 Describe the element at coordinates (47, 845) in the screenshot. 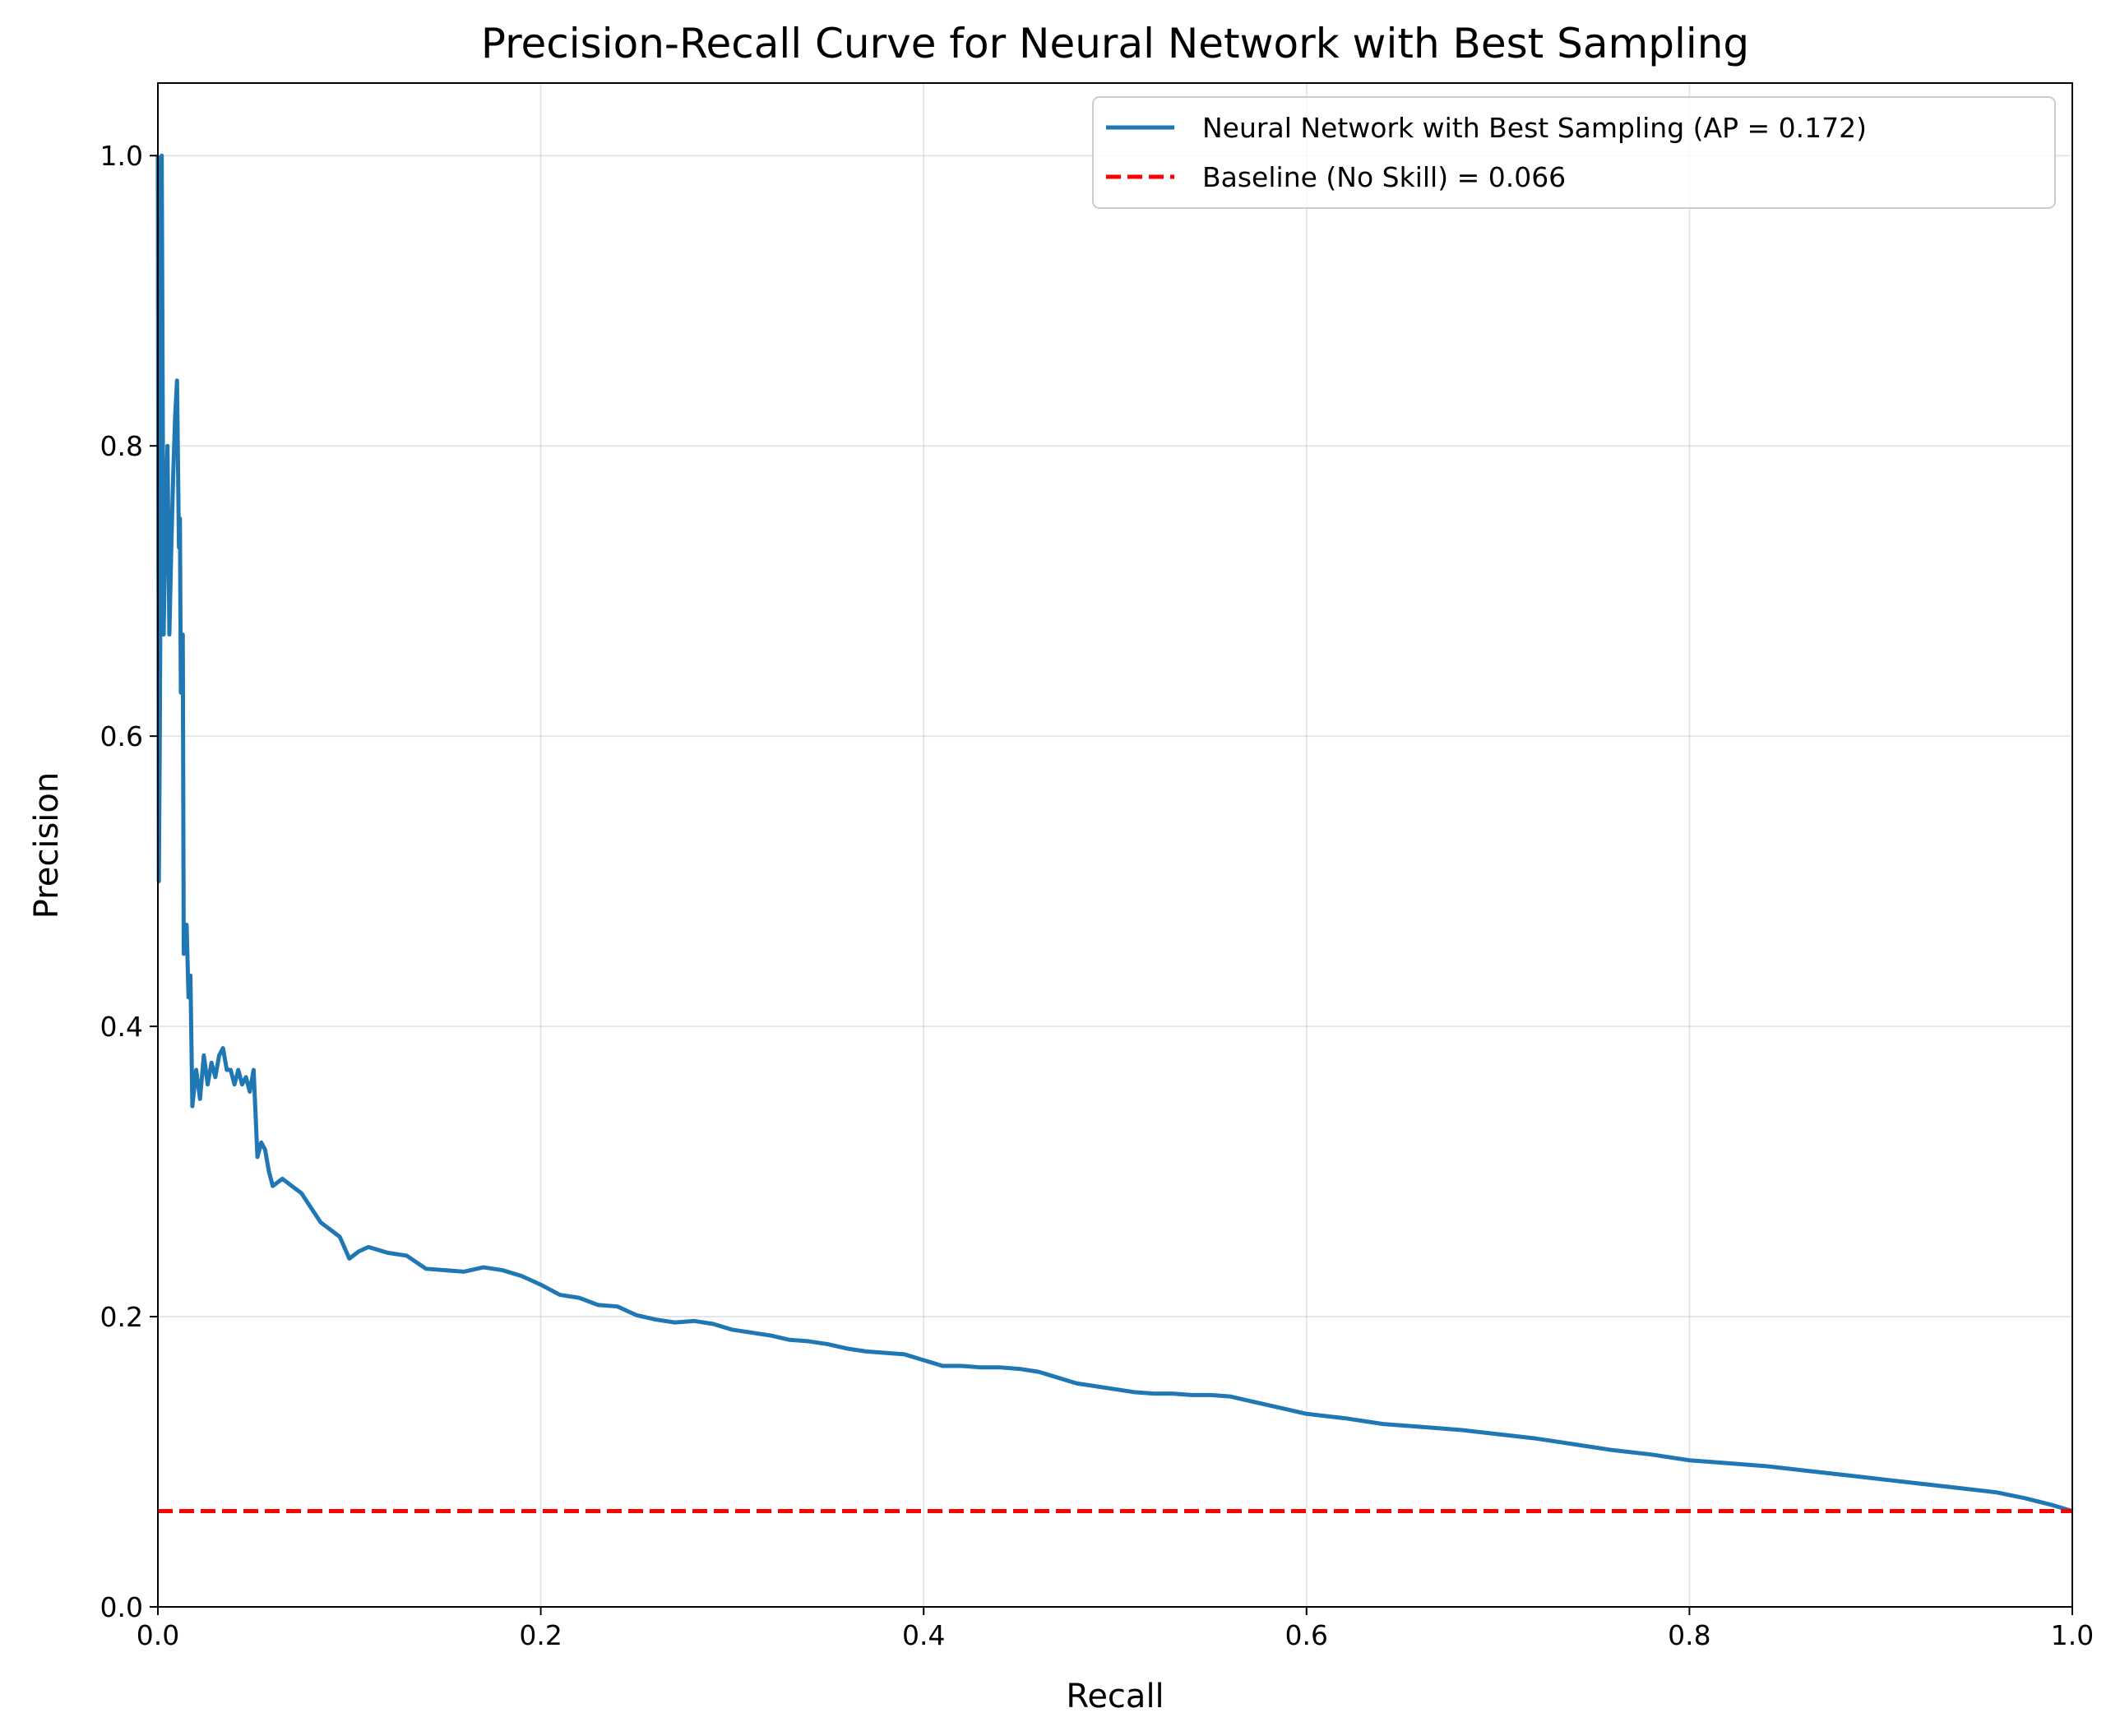

I see `y-axis-label: Precision` at that location.